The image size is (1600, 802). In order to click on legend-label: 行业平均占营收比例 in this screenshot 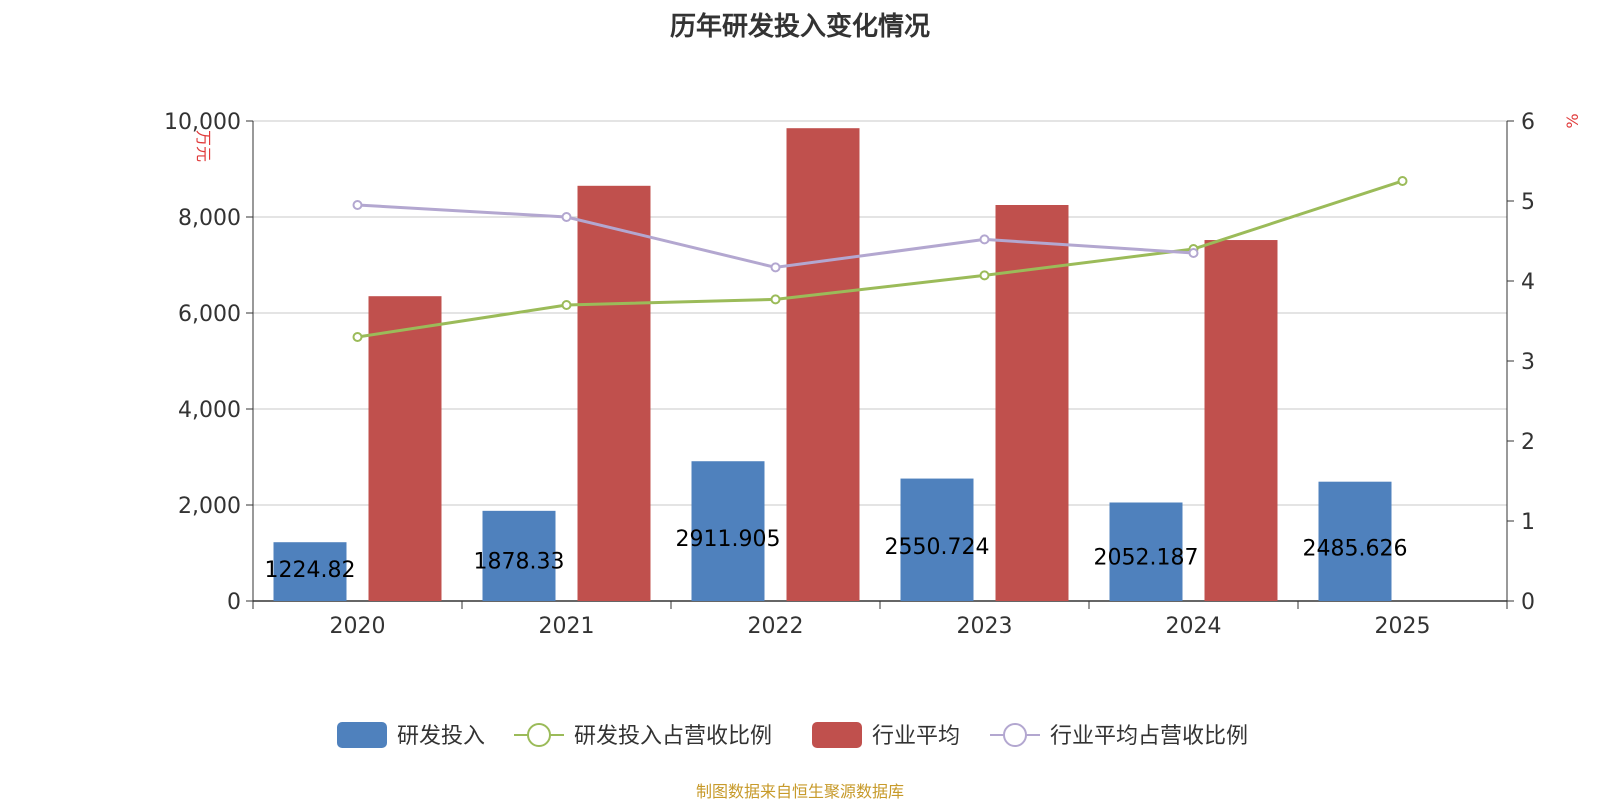, I will do `click(1149, 736)`.